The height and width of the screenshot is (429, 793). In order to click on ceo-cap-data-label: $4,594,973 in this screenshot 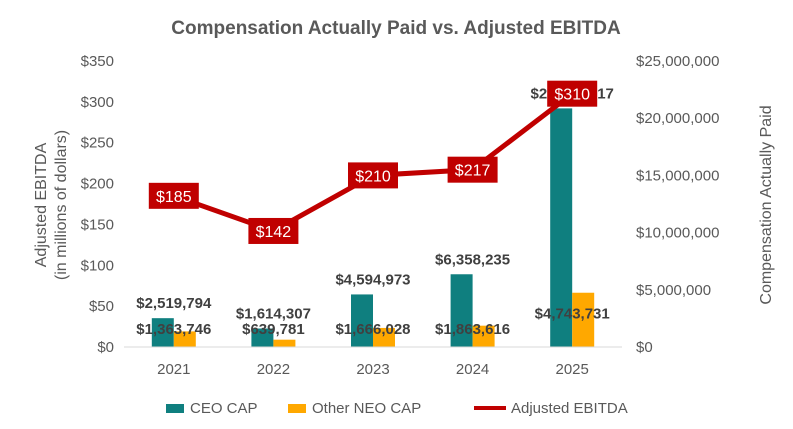, I will do `click(372, 279)`.